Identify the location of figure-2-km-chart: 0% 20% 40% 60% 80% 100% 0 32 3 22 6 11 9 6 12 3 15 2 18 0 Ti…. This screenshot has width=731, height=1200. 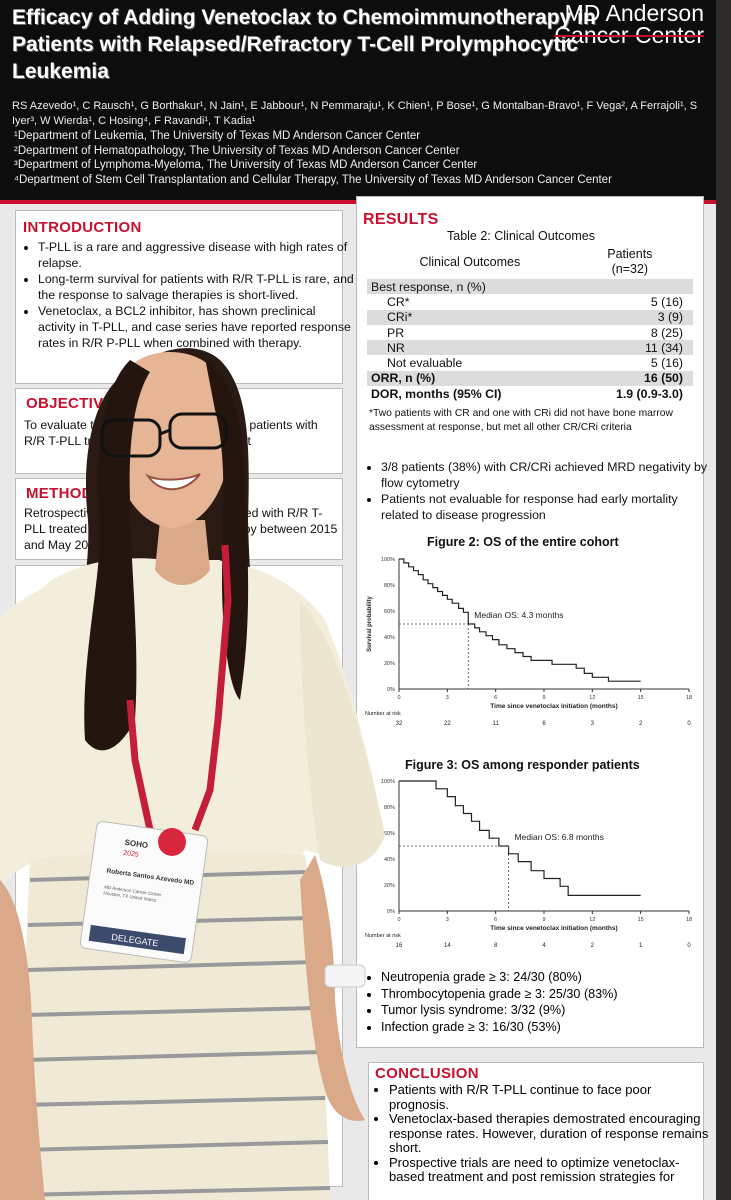
(528, 642).